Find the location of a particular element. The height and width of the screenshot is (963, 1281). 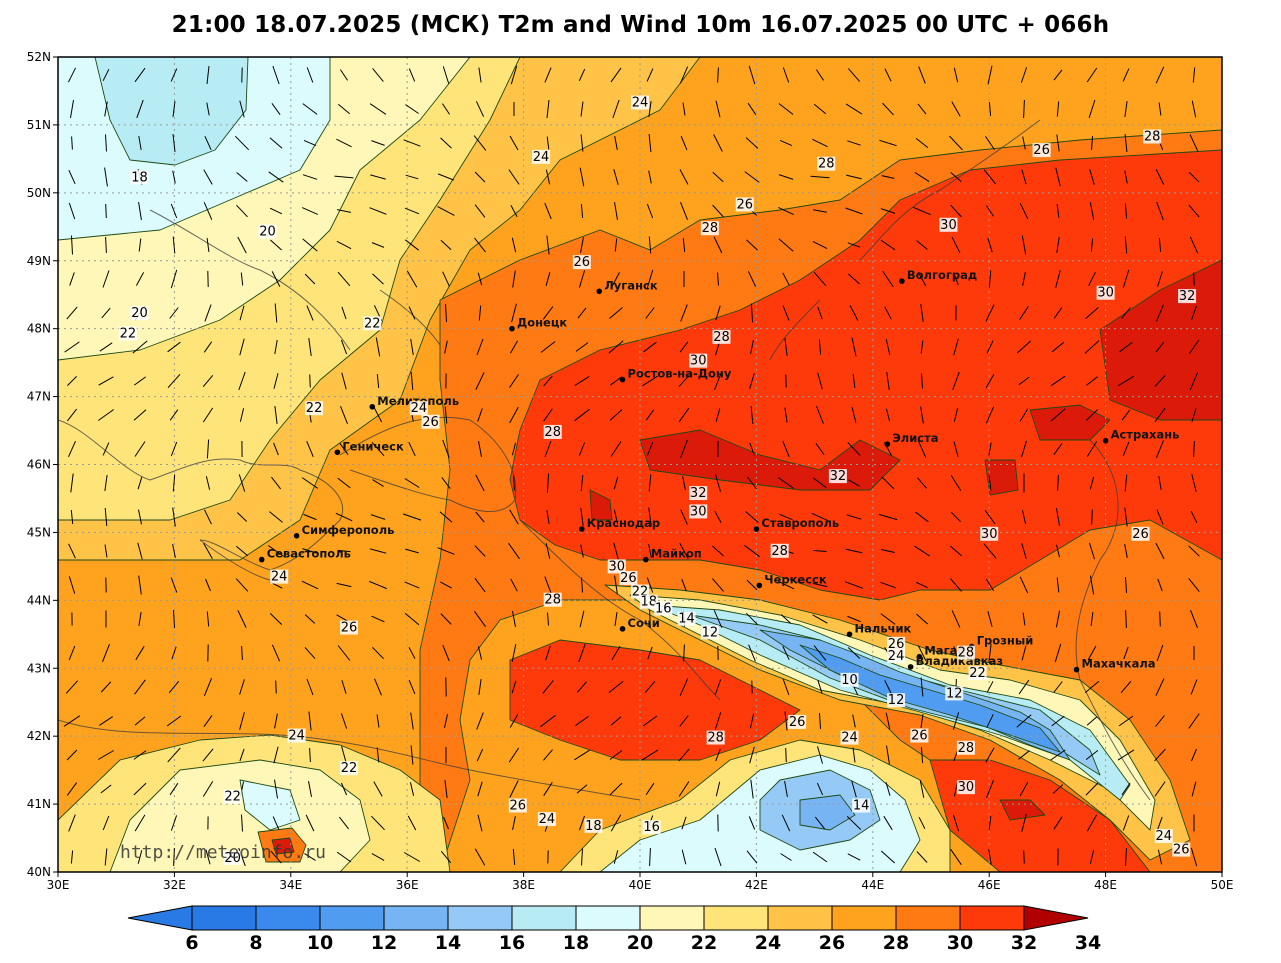

contour-label: 30 is located at coordinates (966, 787).